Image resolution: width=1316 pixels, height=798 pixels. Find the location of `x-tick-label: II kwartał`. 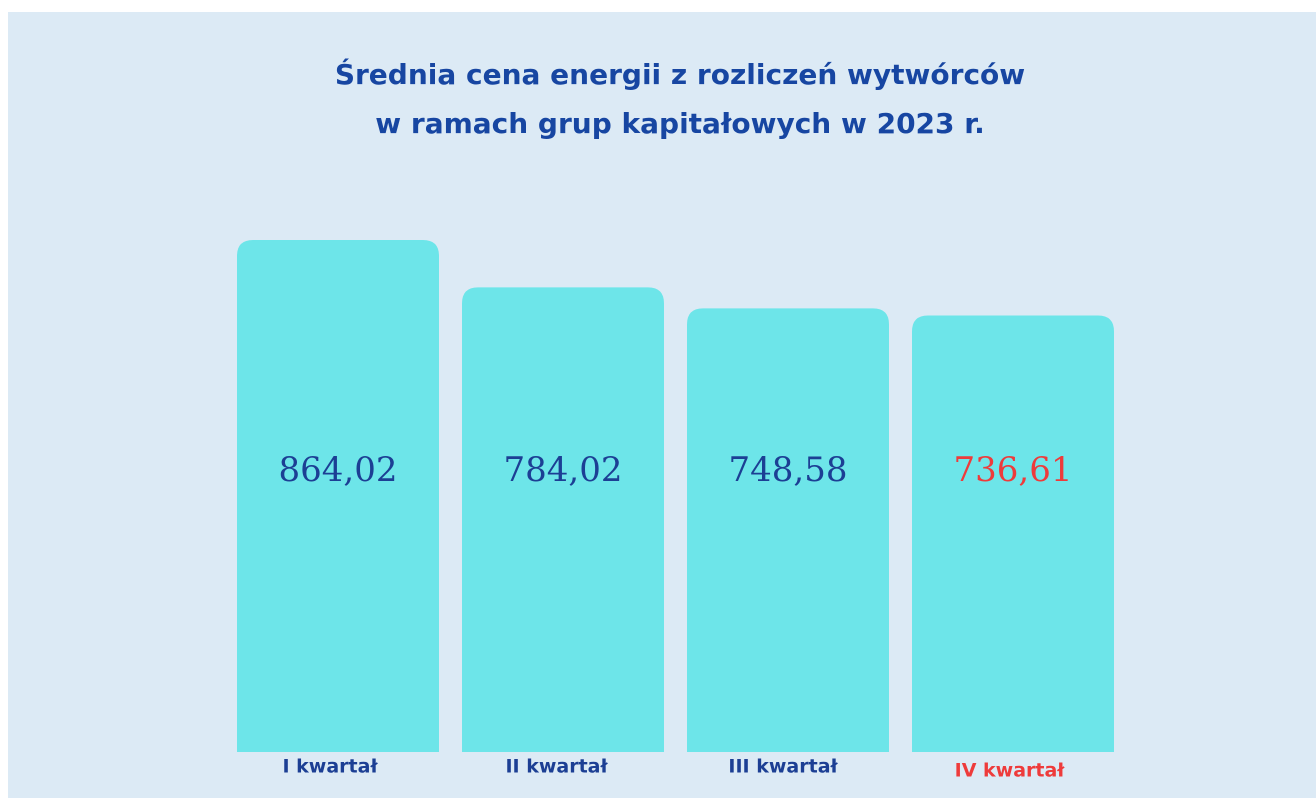

x-tick-label: II kwartał is located at coordinates (556, 767).